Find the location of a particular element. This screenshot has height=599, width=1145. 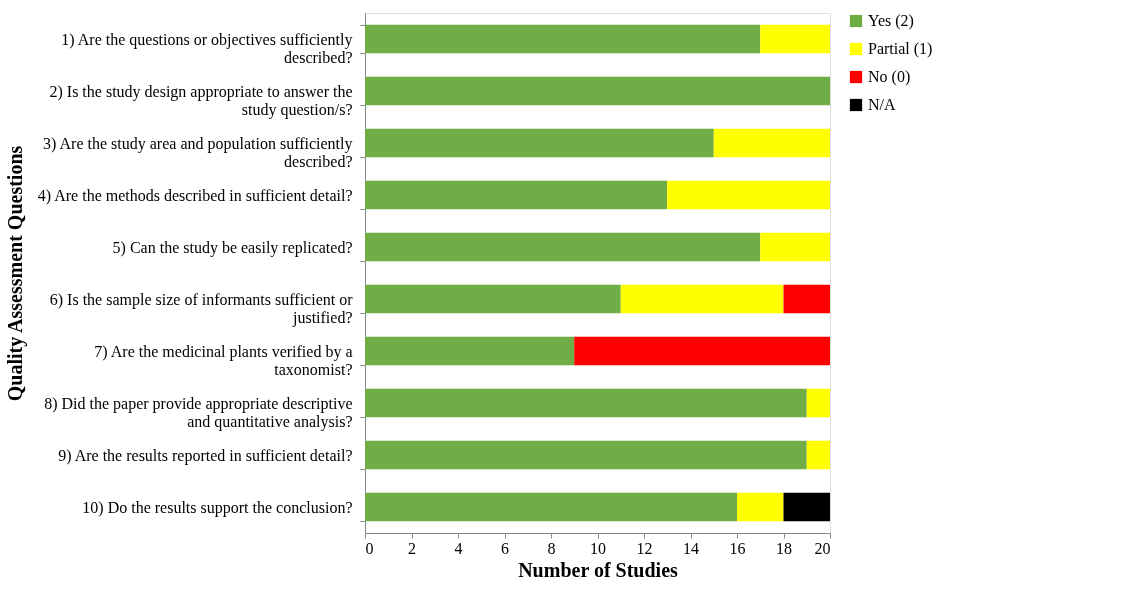

y-tick-label: 5) Can the study be easily replicated? is located at coordinates (232, 247).